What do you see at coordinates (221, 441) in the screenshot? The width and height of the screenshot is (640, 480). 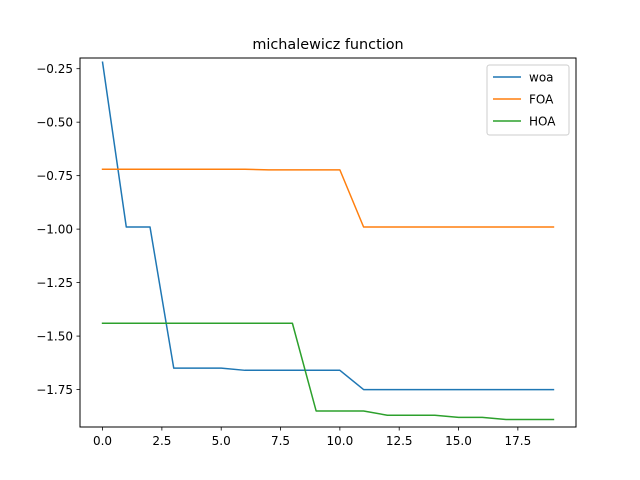 I see `x-tick-label: 5.0` at bounding box center [221, 441].